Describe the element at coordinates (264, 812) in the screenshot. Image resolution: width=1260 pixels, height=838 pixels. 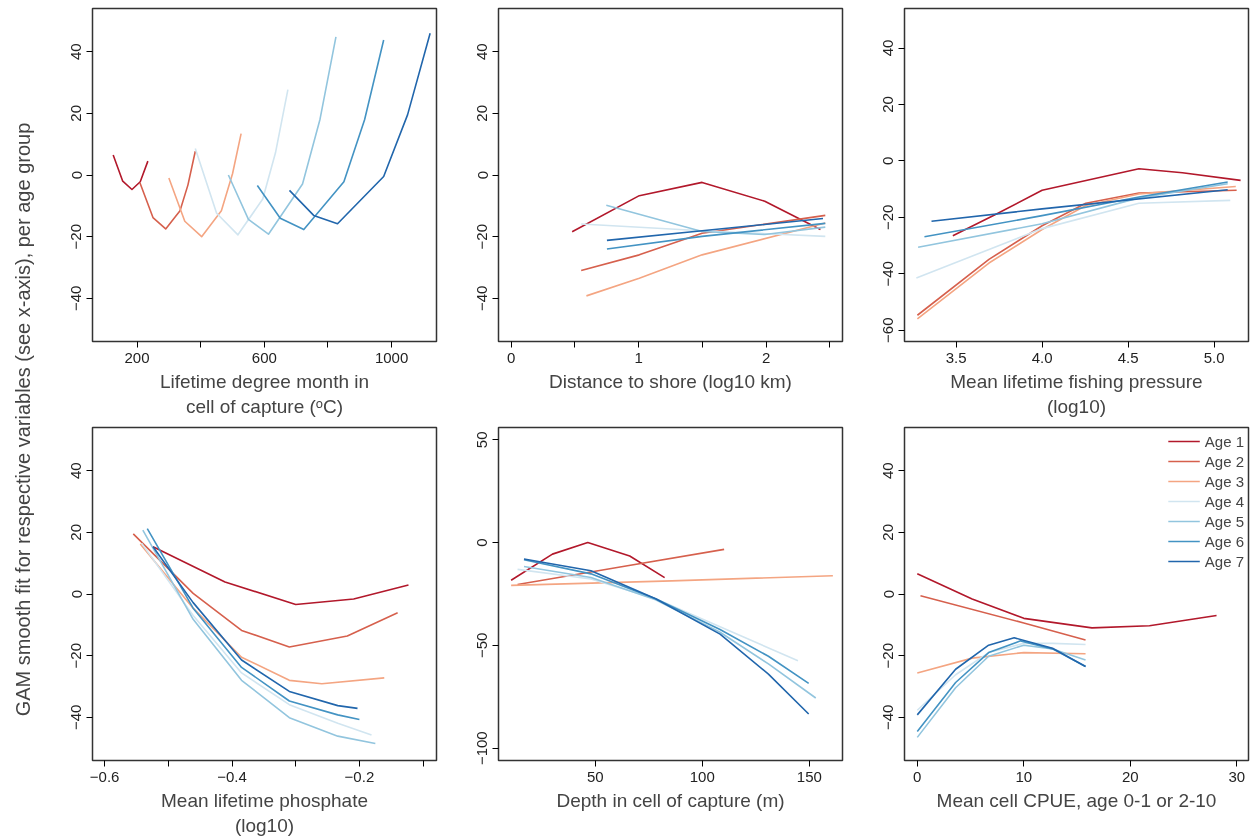
I see `x-axis-title: Mean lifetime phosphate (log10)` at that location.